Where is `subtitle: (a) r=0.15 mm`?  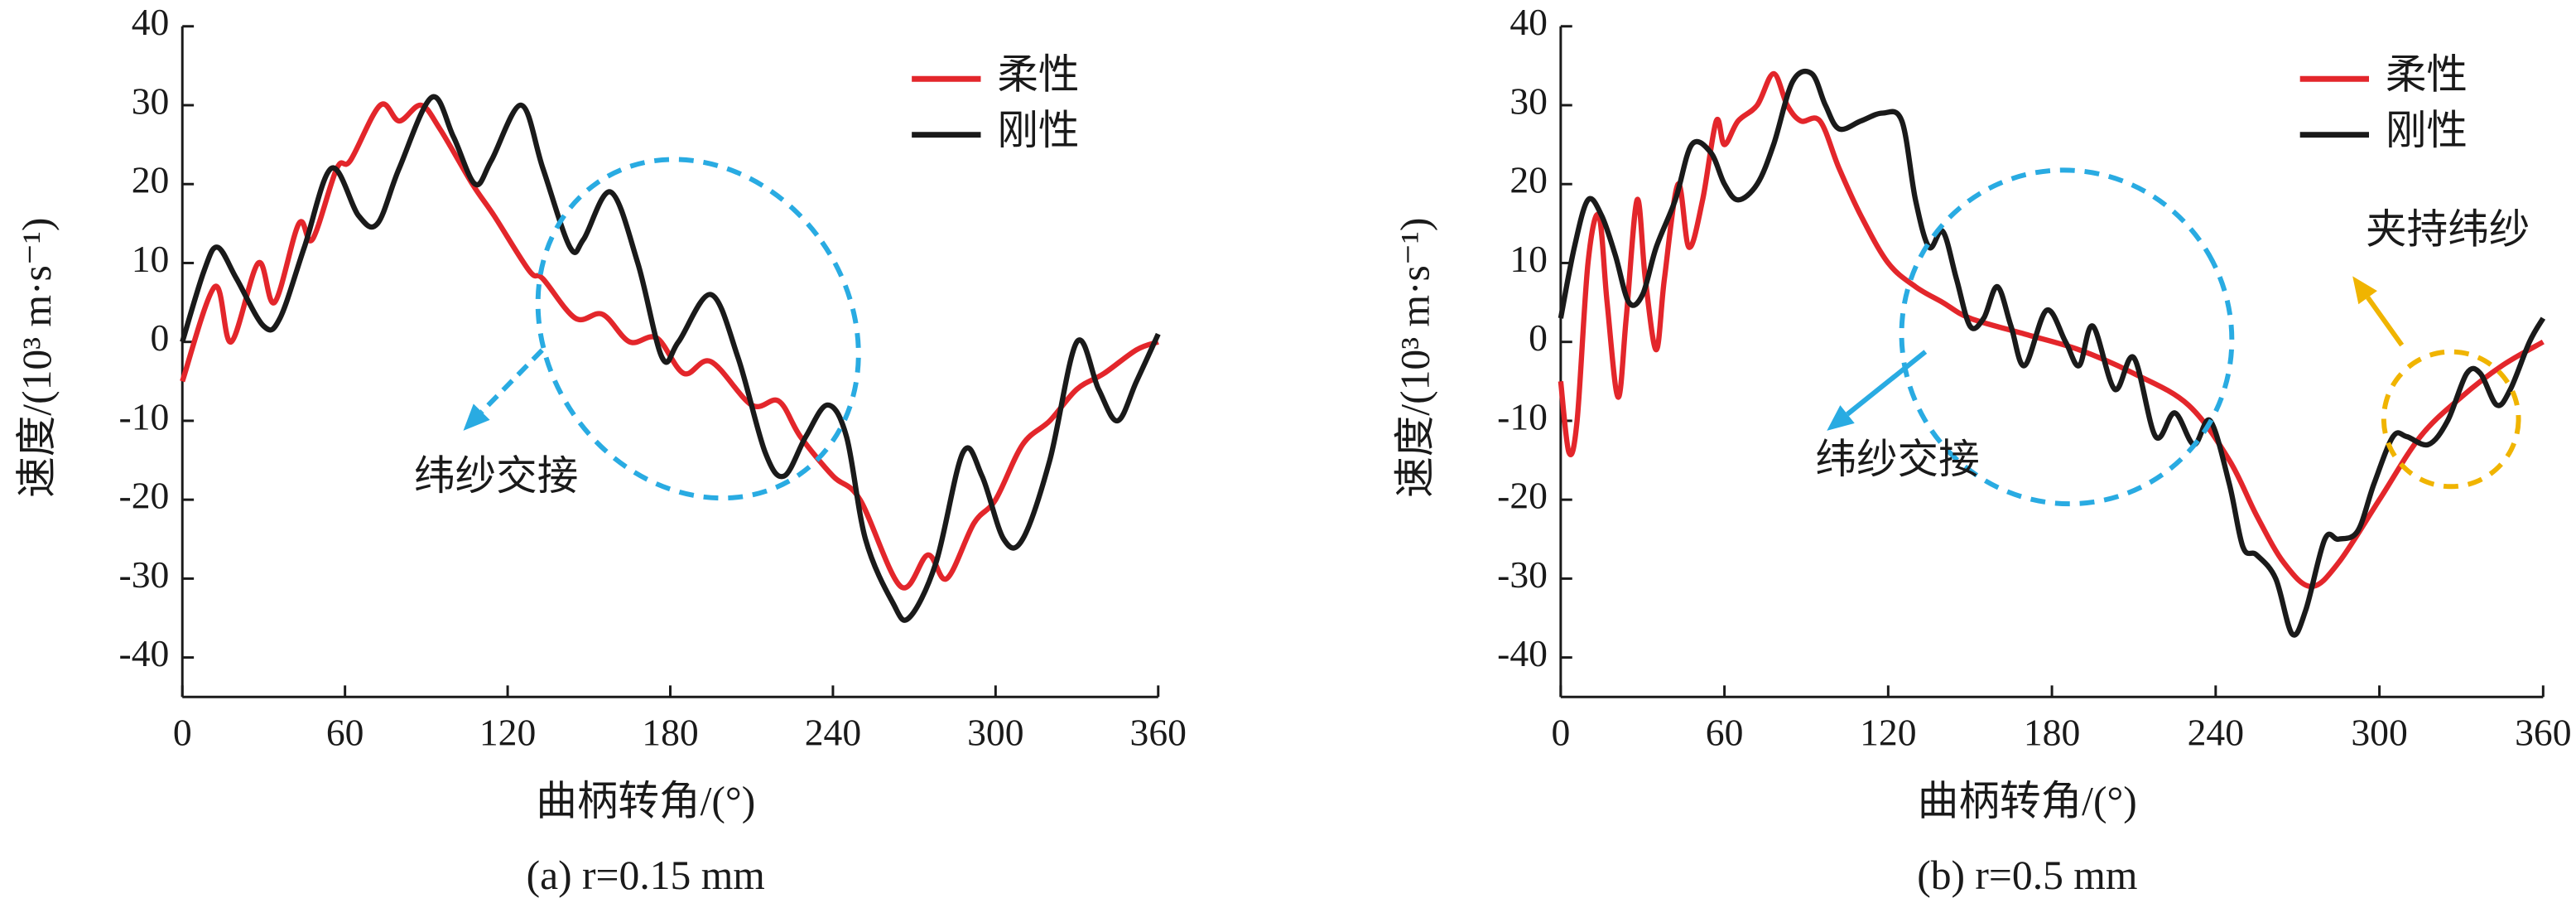
subtitle: (a) r=0.15 mm is located at coordinates (646, 875).